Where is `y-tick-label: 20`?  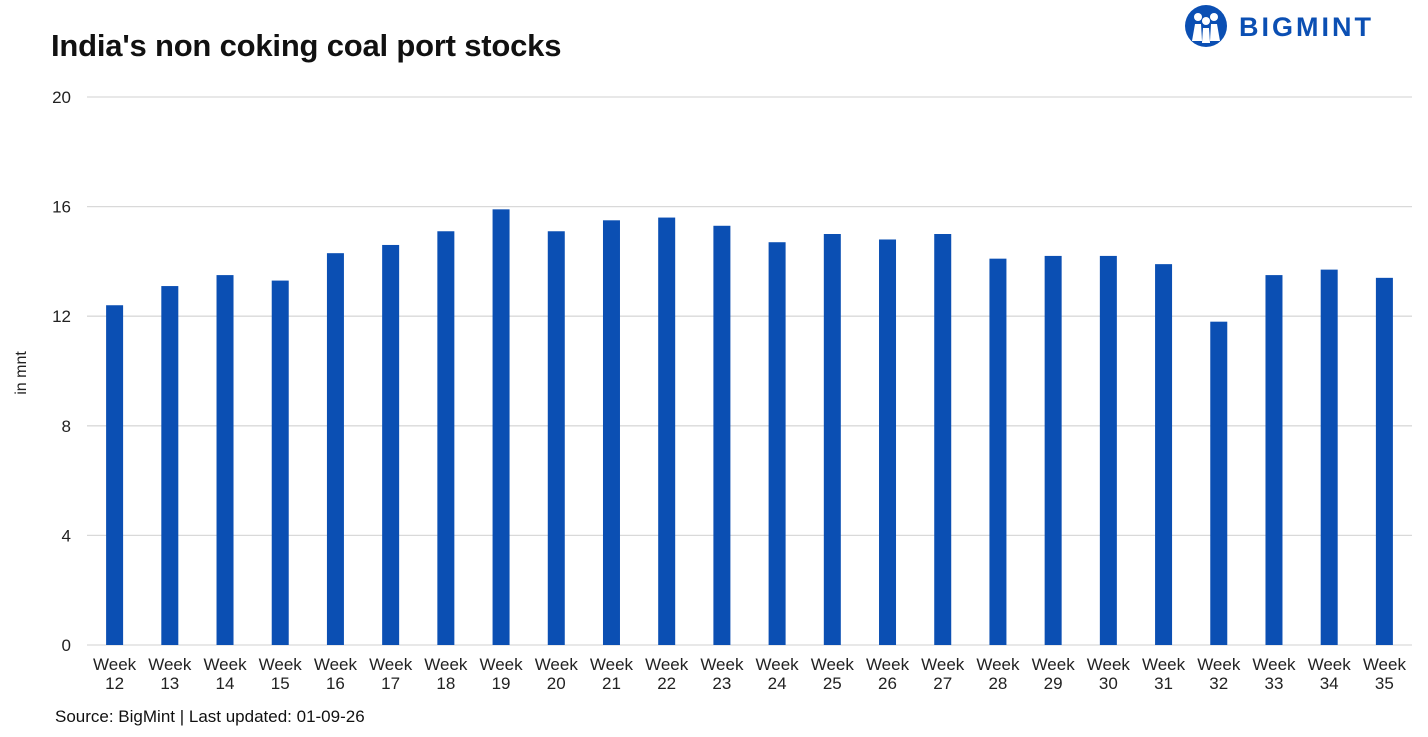
y-tick-label: 20 is located at coordinates (61, 97).